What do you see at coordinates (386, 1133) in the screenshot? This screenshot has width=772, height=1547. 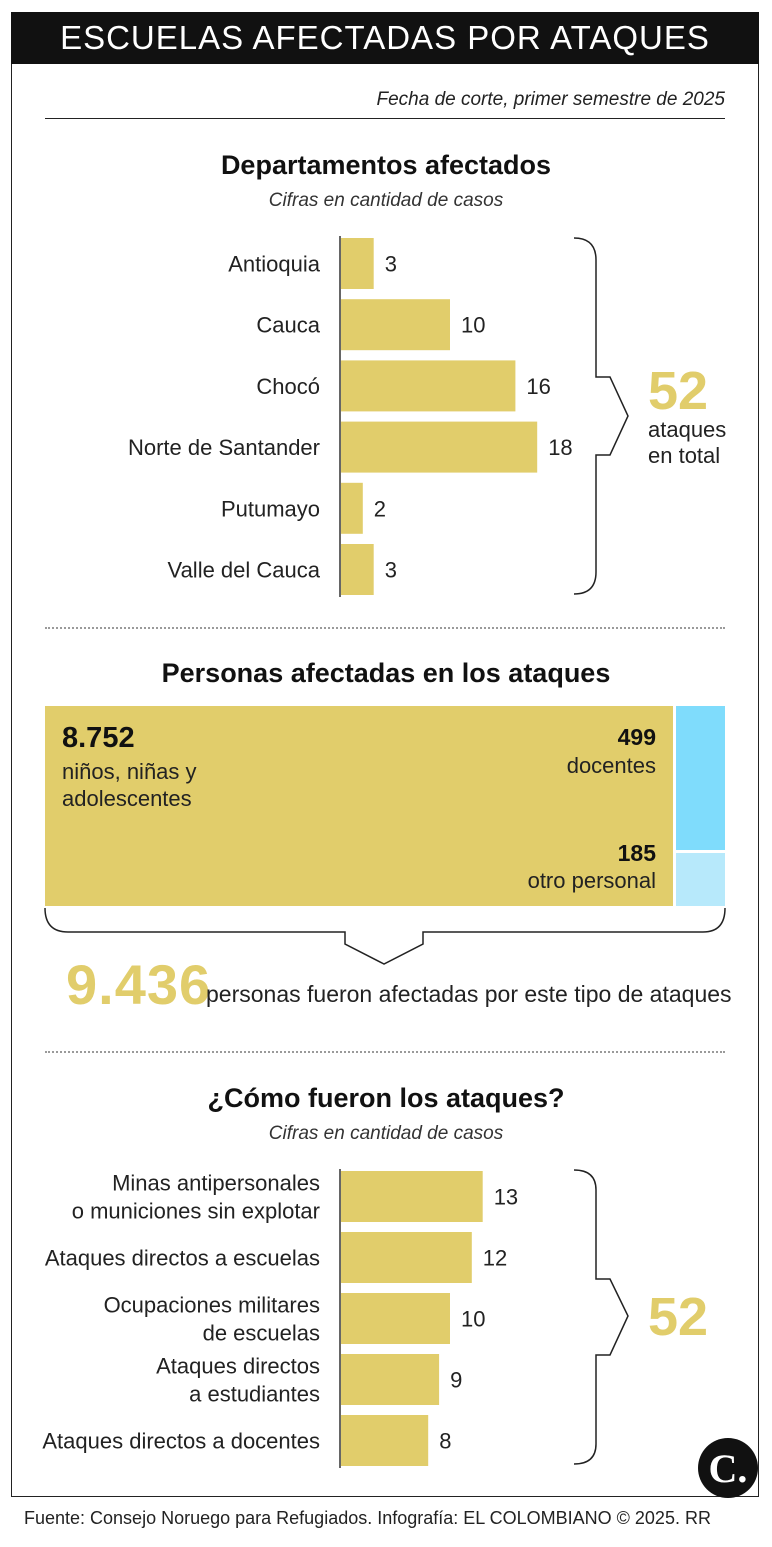 I see `section3-subtitle: Cifras en cantidad de casos` at bounding box center [386, 1133].